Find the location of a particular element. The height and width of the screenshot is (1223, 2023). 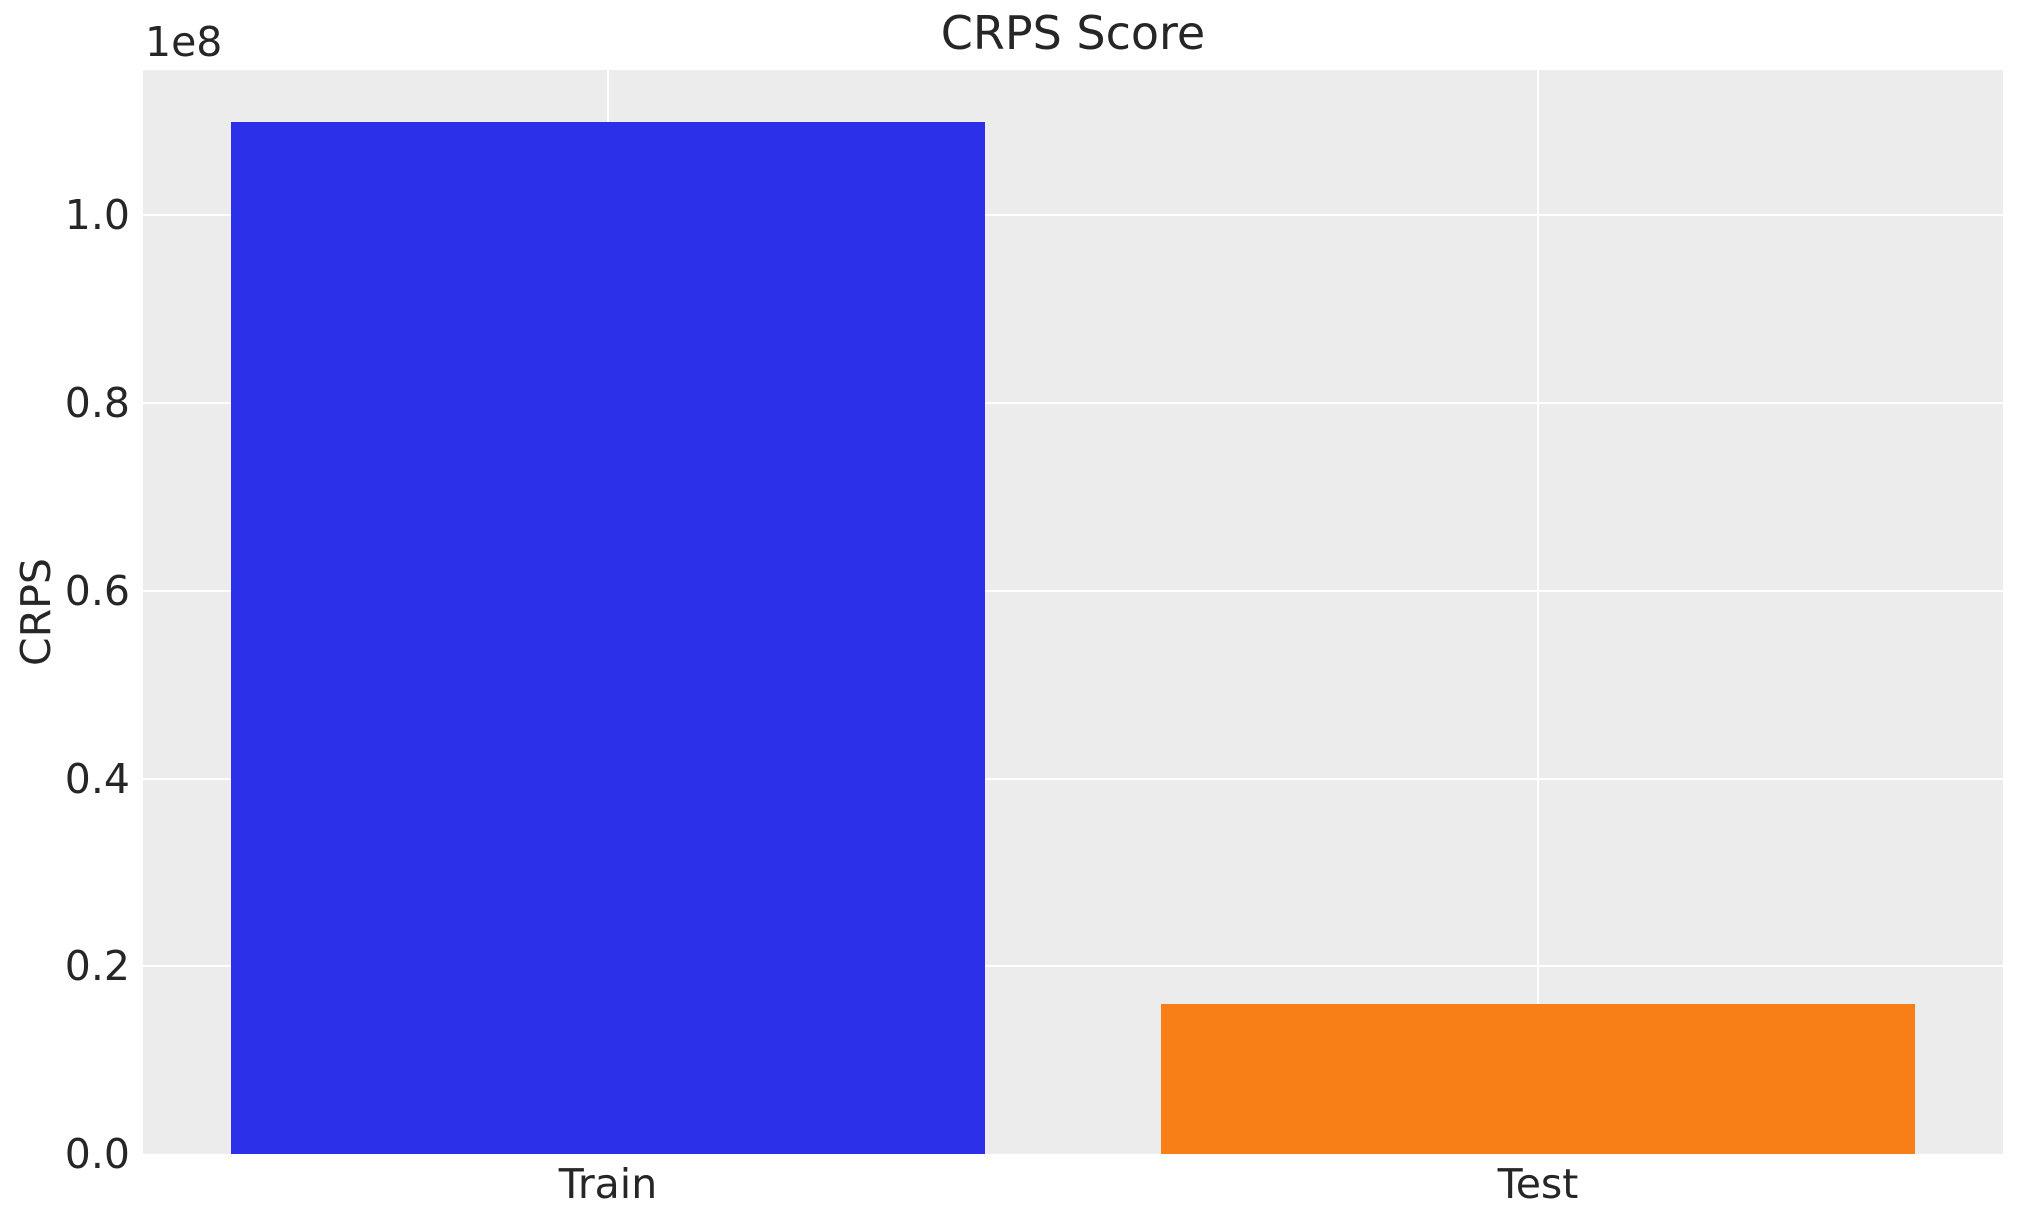

bar-test is located at coordinates (1538, 1078).